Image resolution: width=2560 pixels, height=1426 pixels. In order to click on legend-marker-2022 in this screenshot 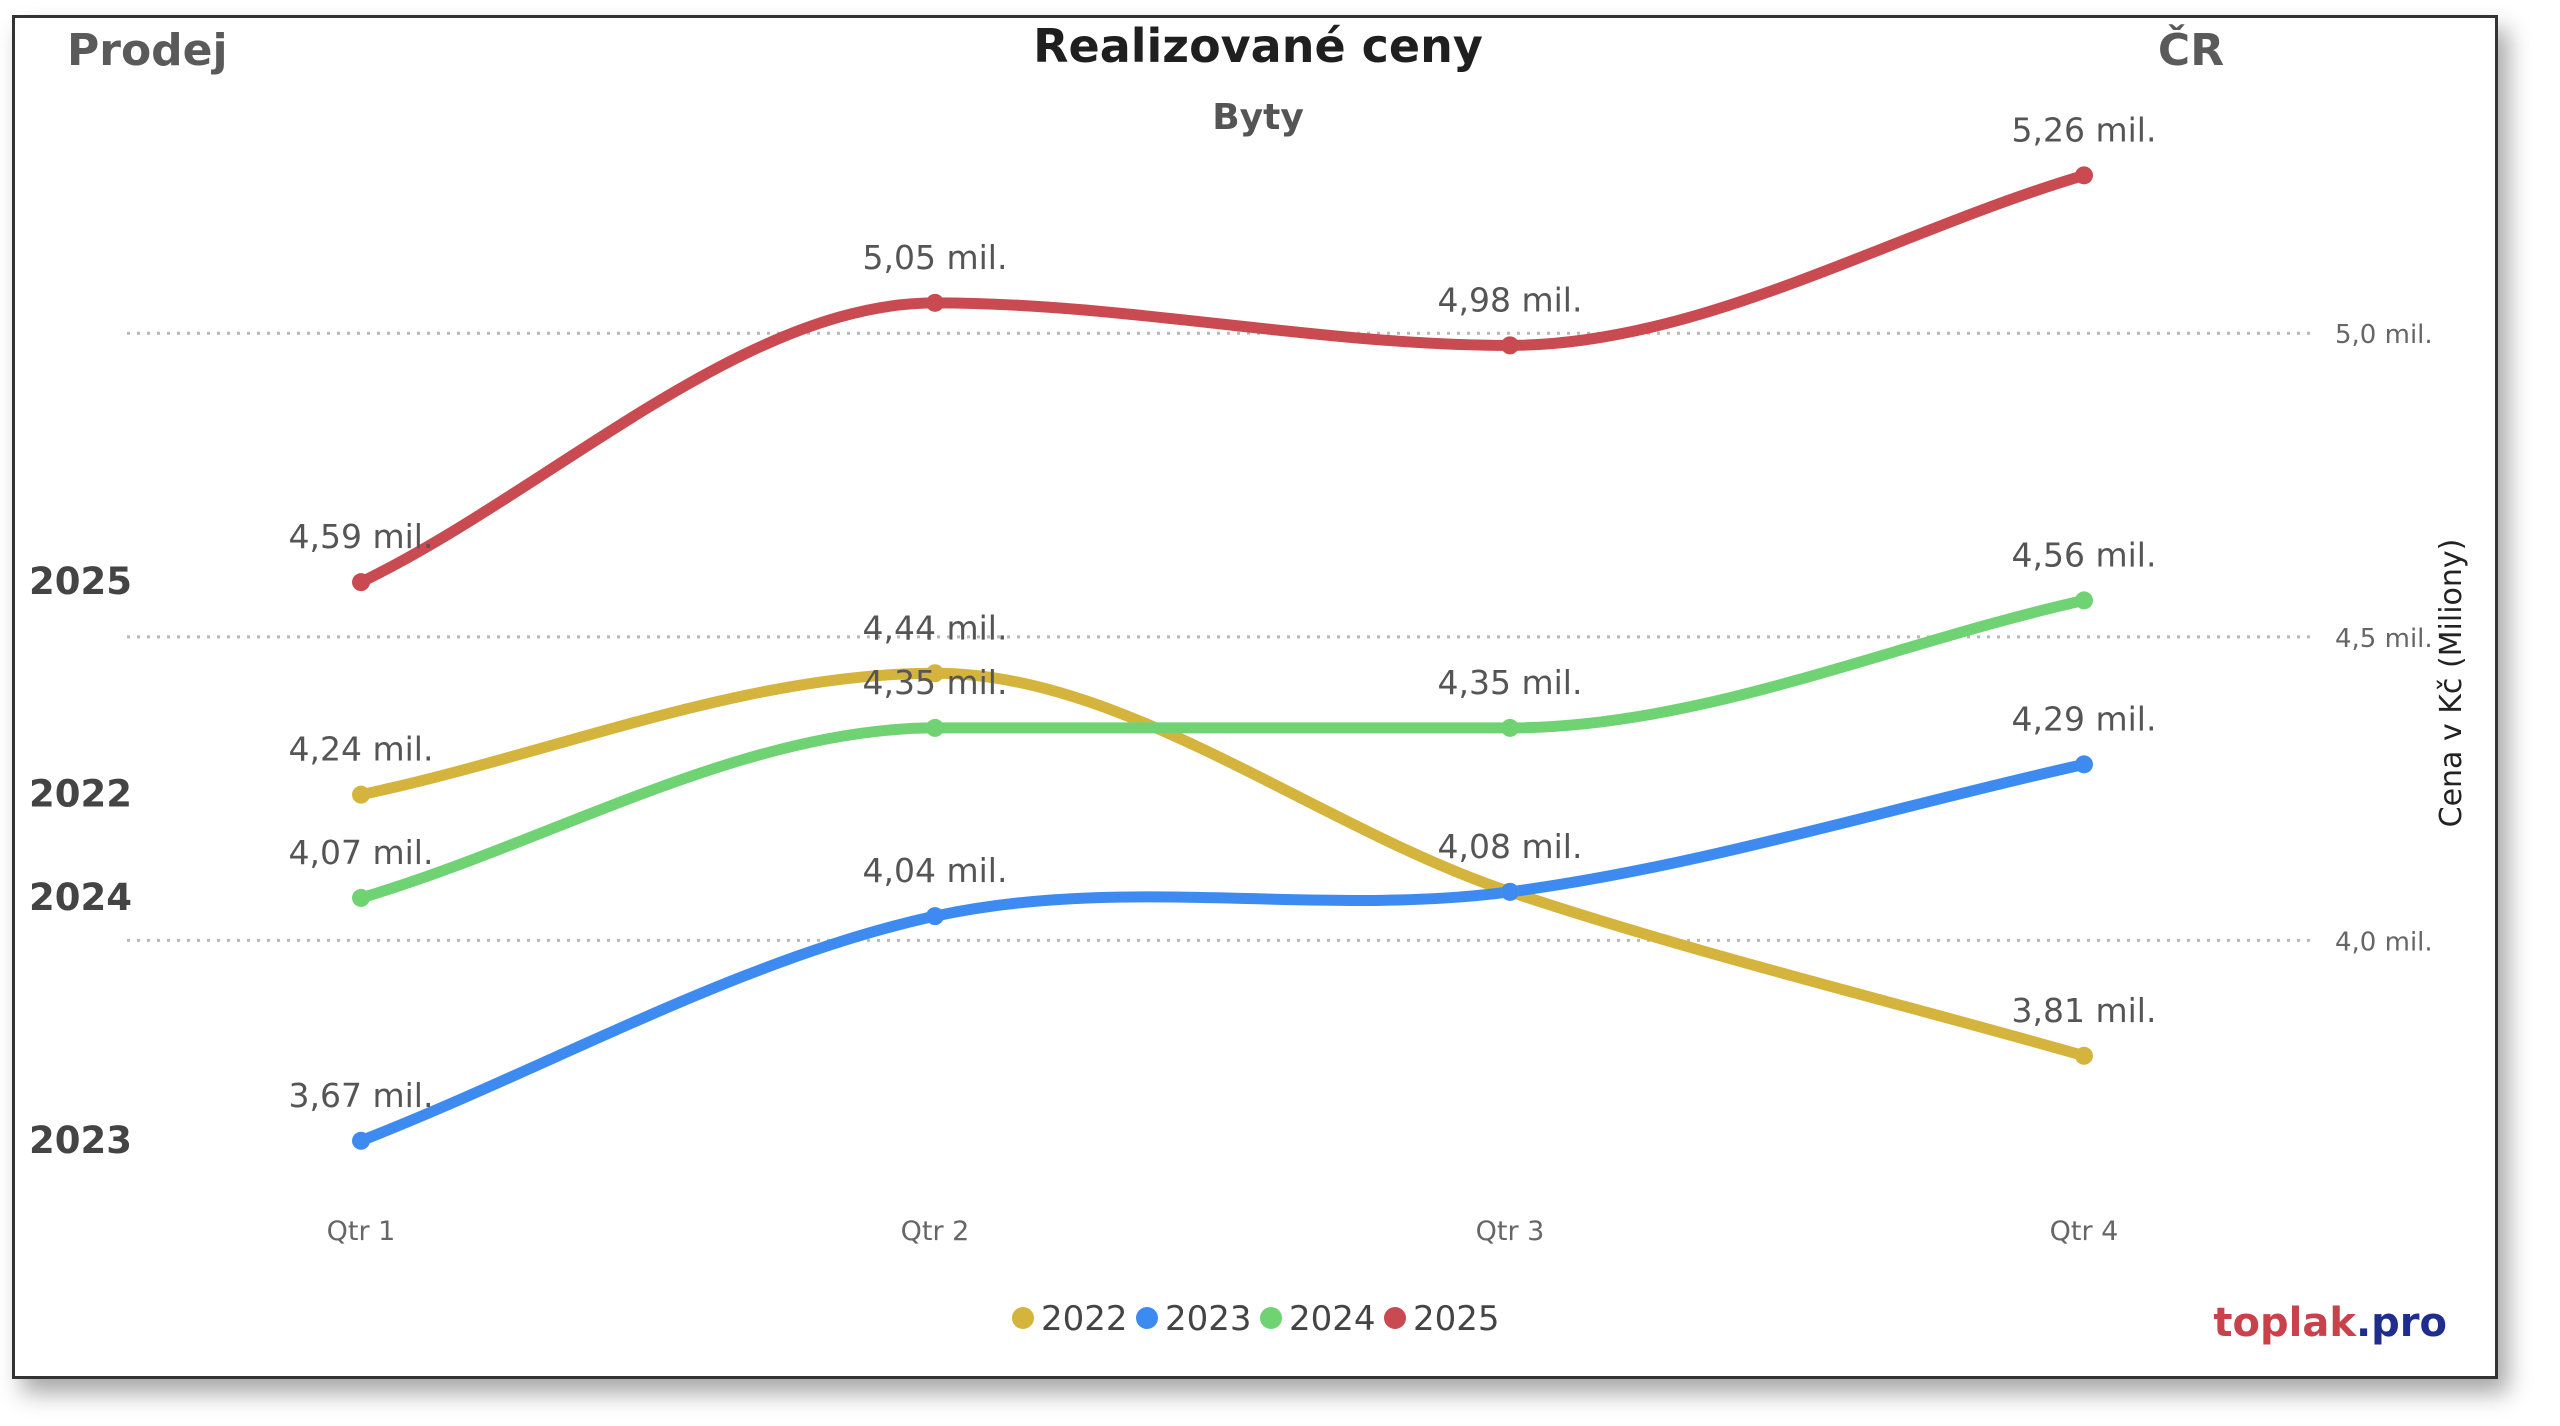, I will do `click(1023, 1318)`.